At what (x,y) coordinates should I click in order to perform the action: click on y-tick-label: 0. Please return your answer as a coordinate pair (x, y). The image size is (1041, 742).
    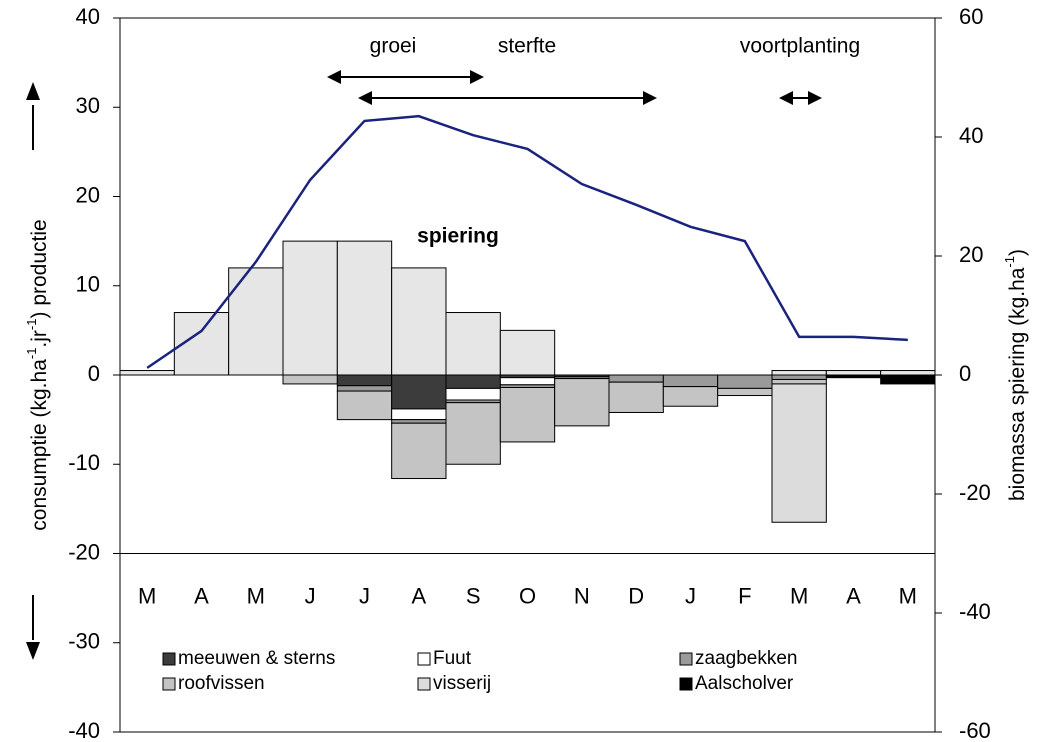
    Looking at the image, I should click on (94, 373).